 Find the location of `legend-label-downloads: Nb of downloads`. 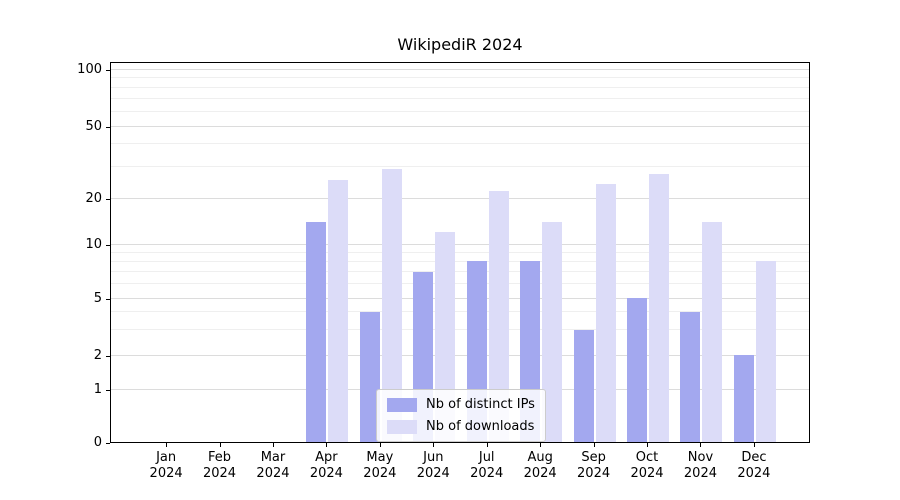

legend-label-downloads: Nb of downloads is located at coordinates (480, 426).